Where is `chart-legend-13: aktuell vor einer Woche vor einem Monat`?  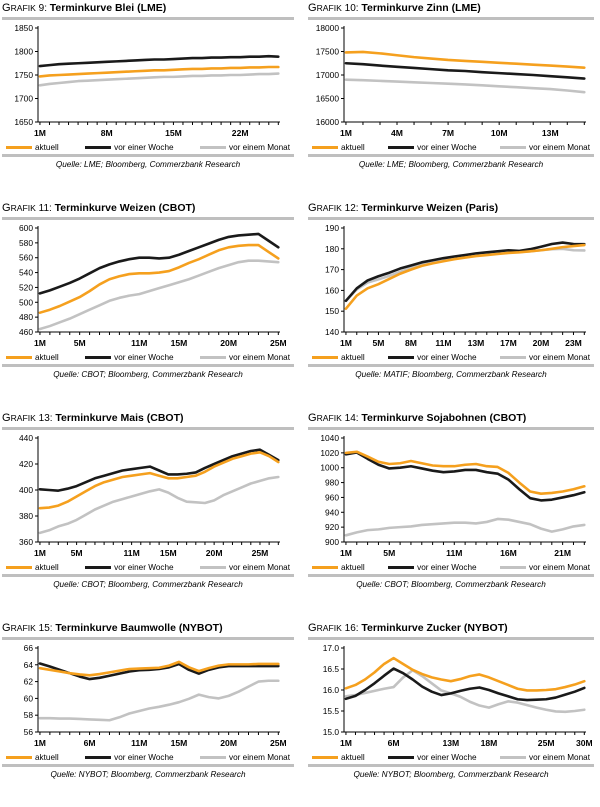
chart-legend-13: aktuell vor einer Woche vor einem Monat is located at coordinates (148, 567).